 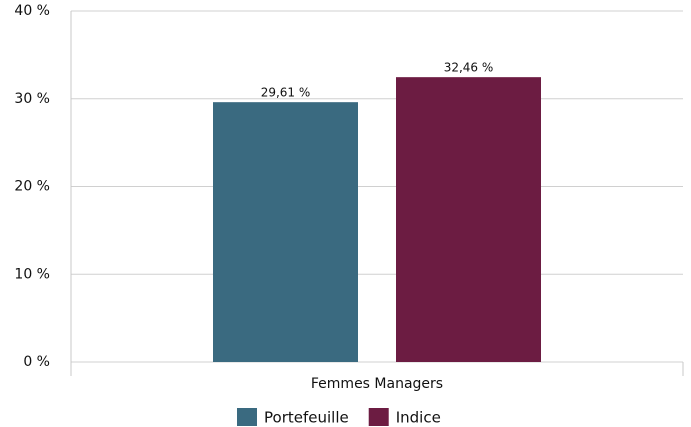 I want to click on y-tick-label: 30 %, so click(x=32, y=99).